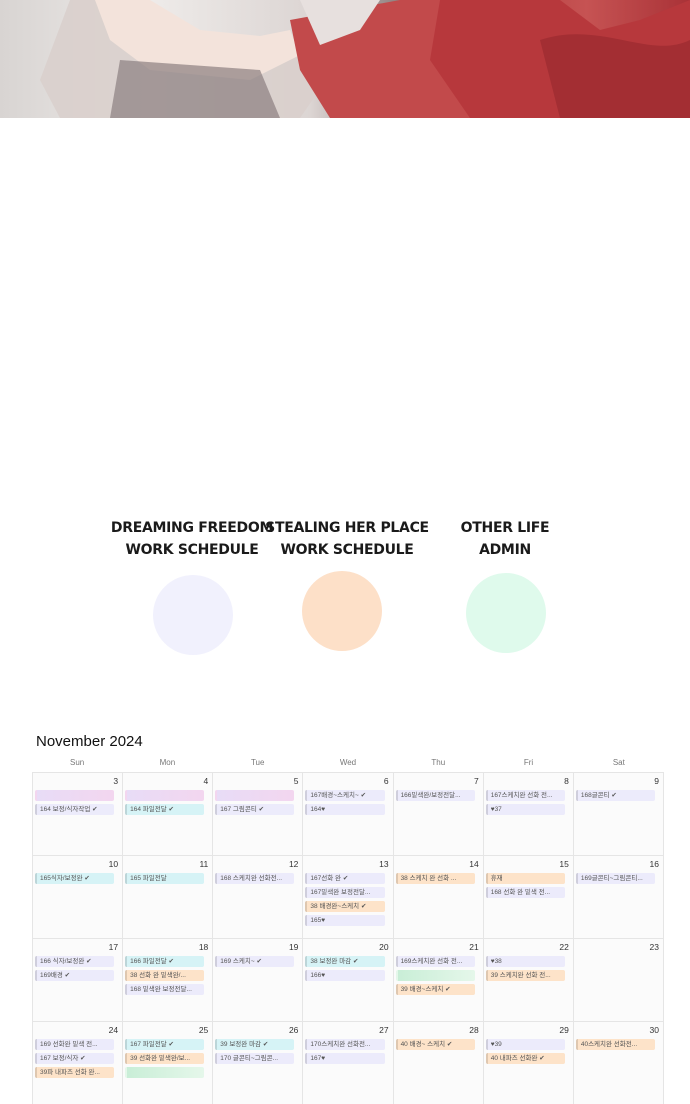 The width and height of the screenshot is (690, 1104). Describe the element at coordinates (345, 961) in the screenshot. I see `calendar-event: 38 보정완 마감 ✔` at that location.